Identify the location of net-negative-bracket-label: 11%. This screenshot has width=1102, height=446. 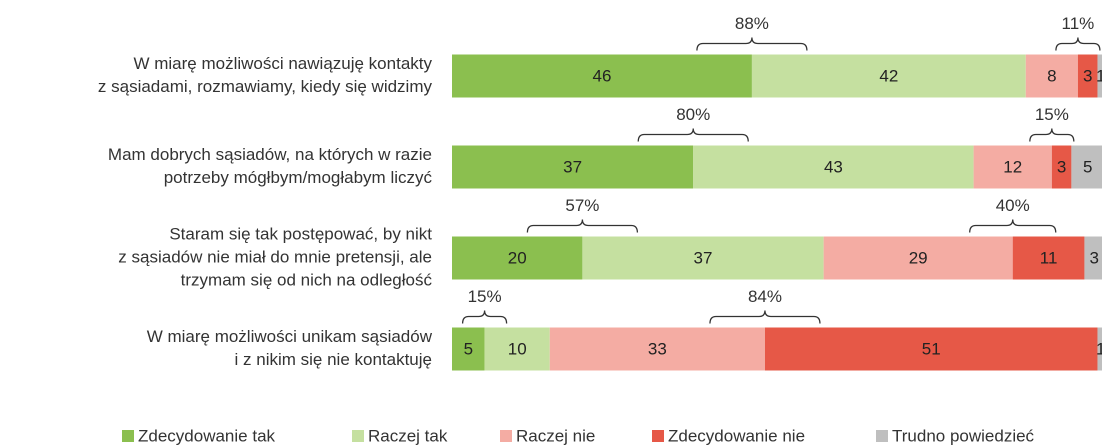
(1078, 23).